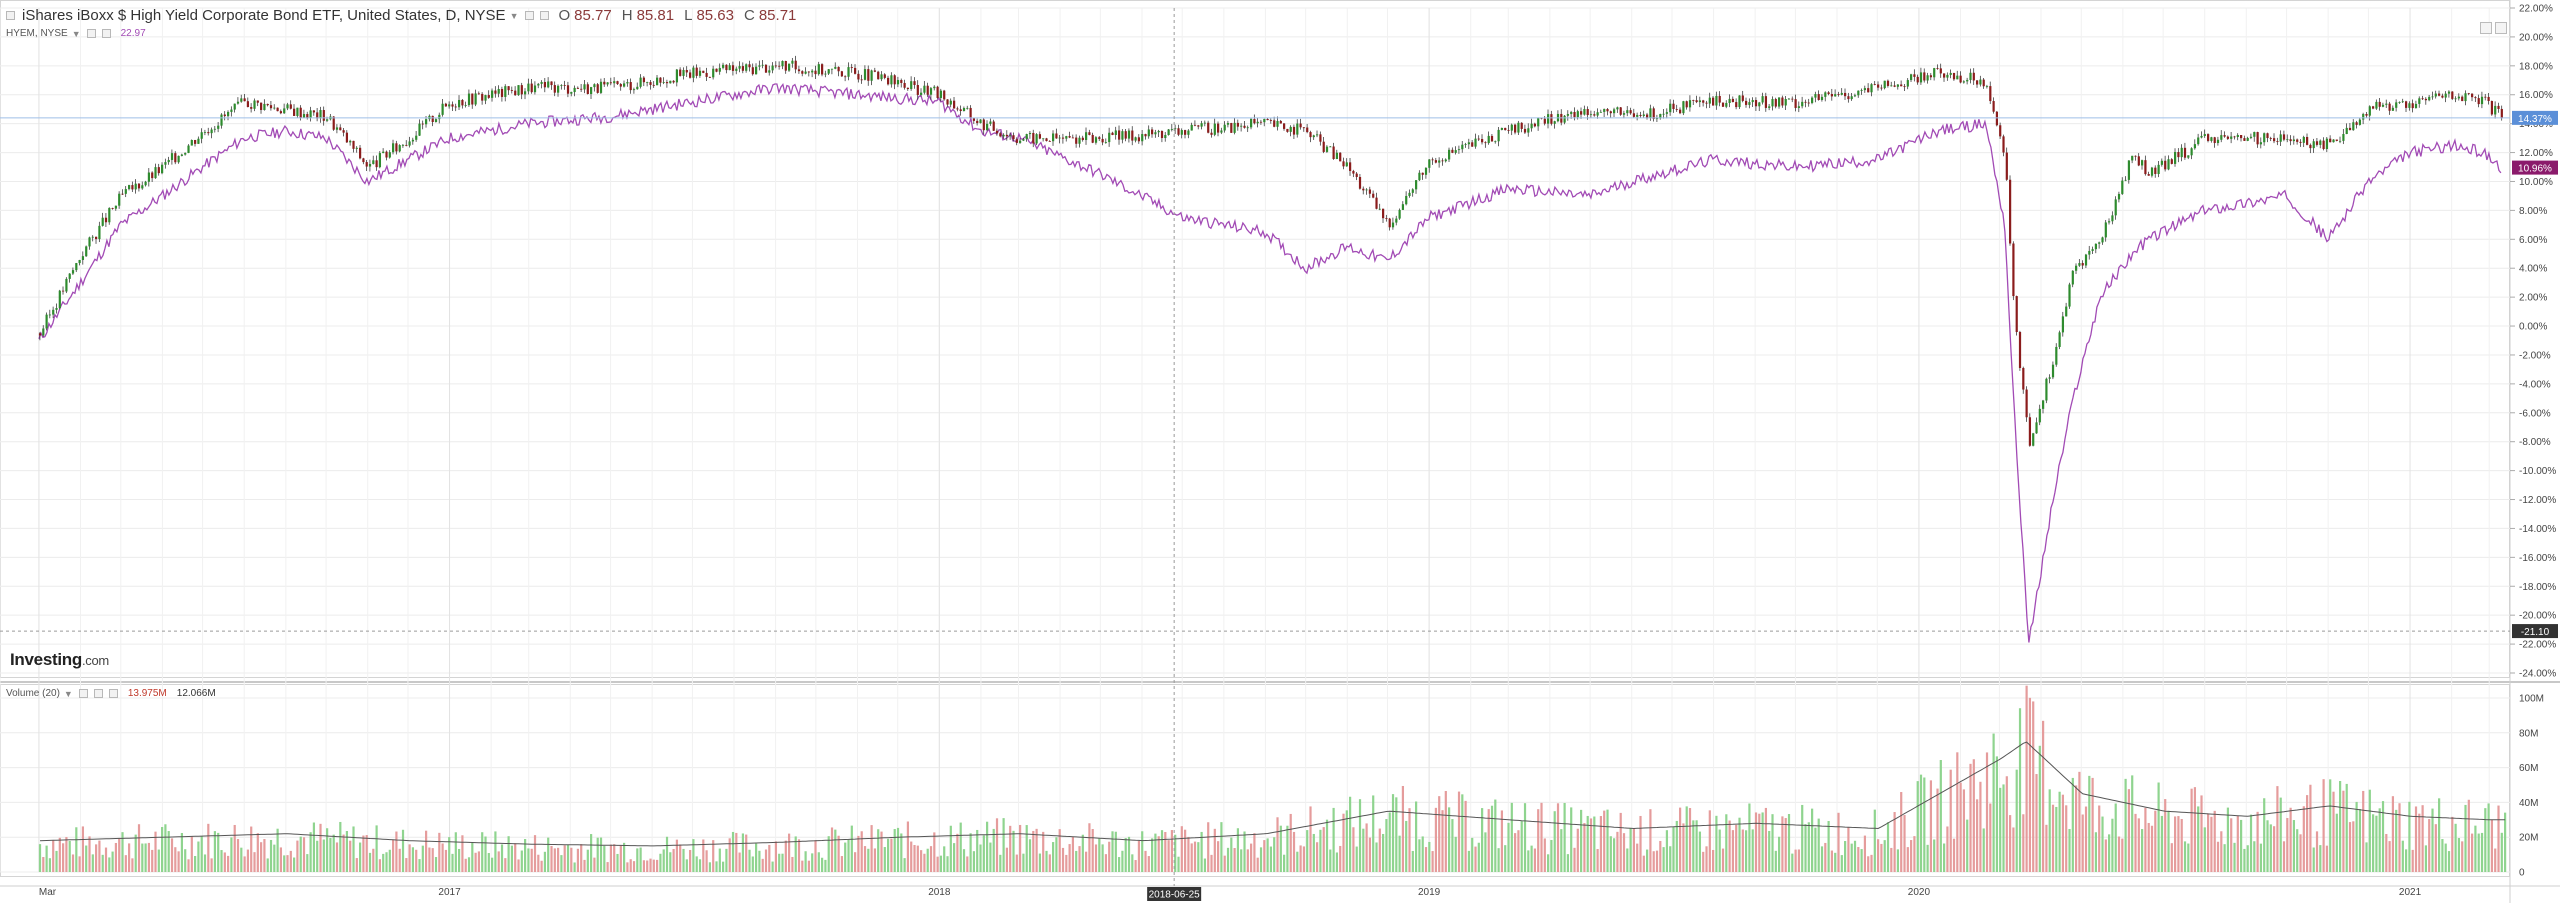 The image size is (2560, 908). Describe the element at coordinates (10, 15) in the screenshot. I see `collapse-icon` at that location.